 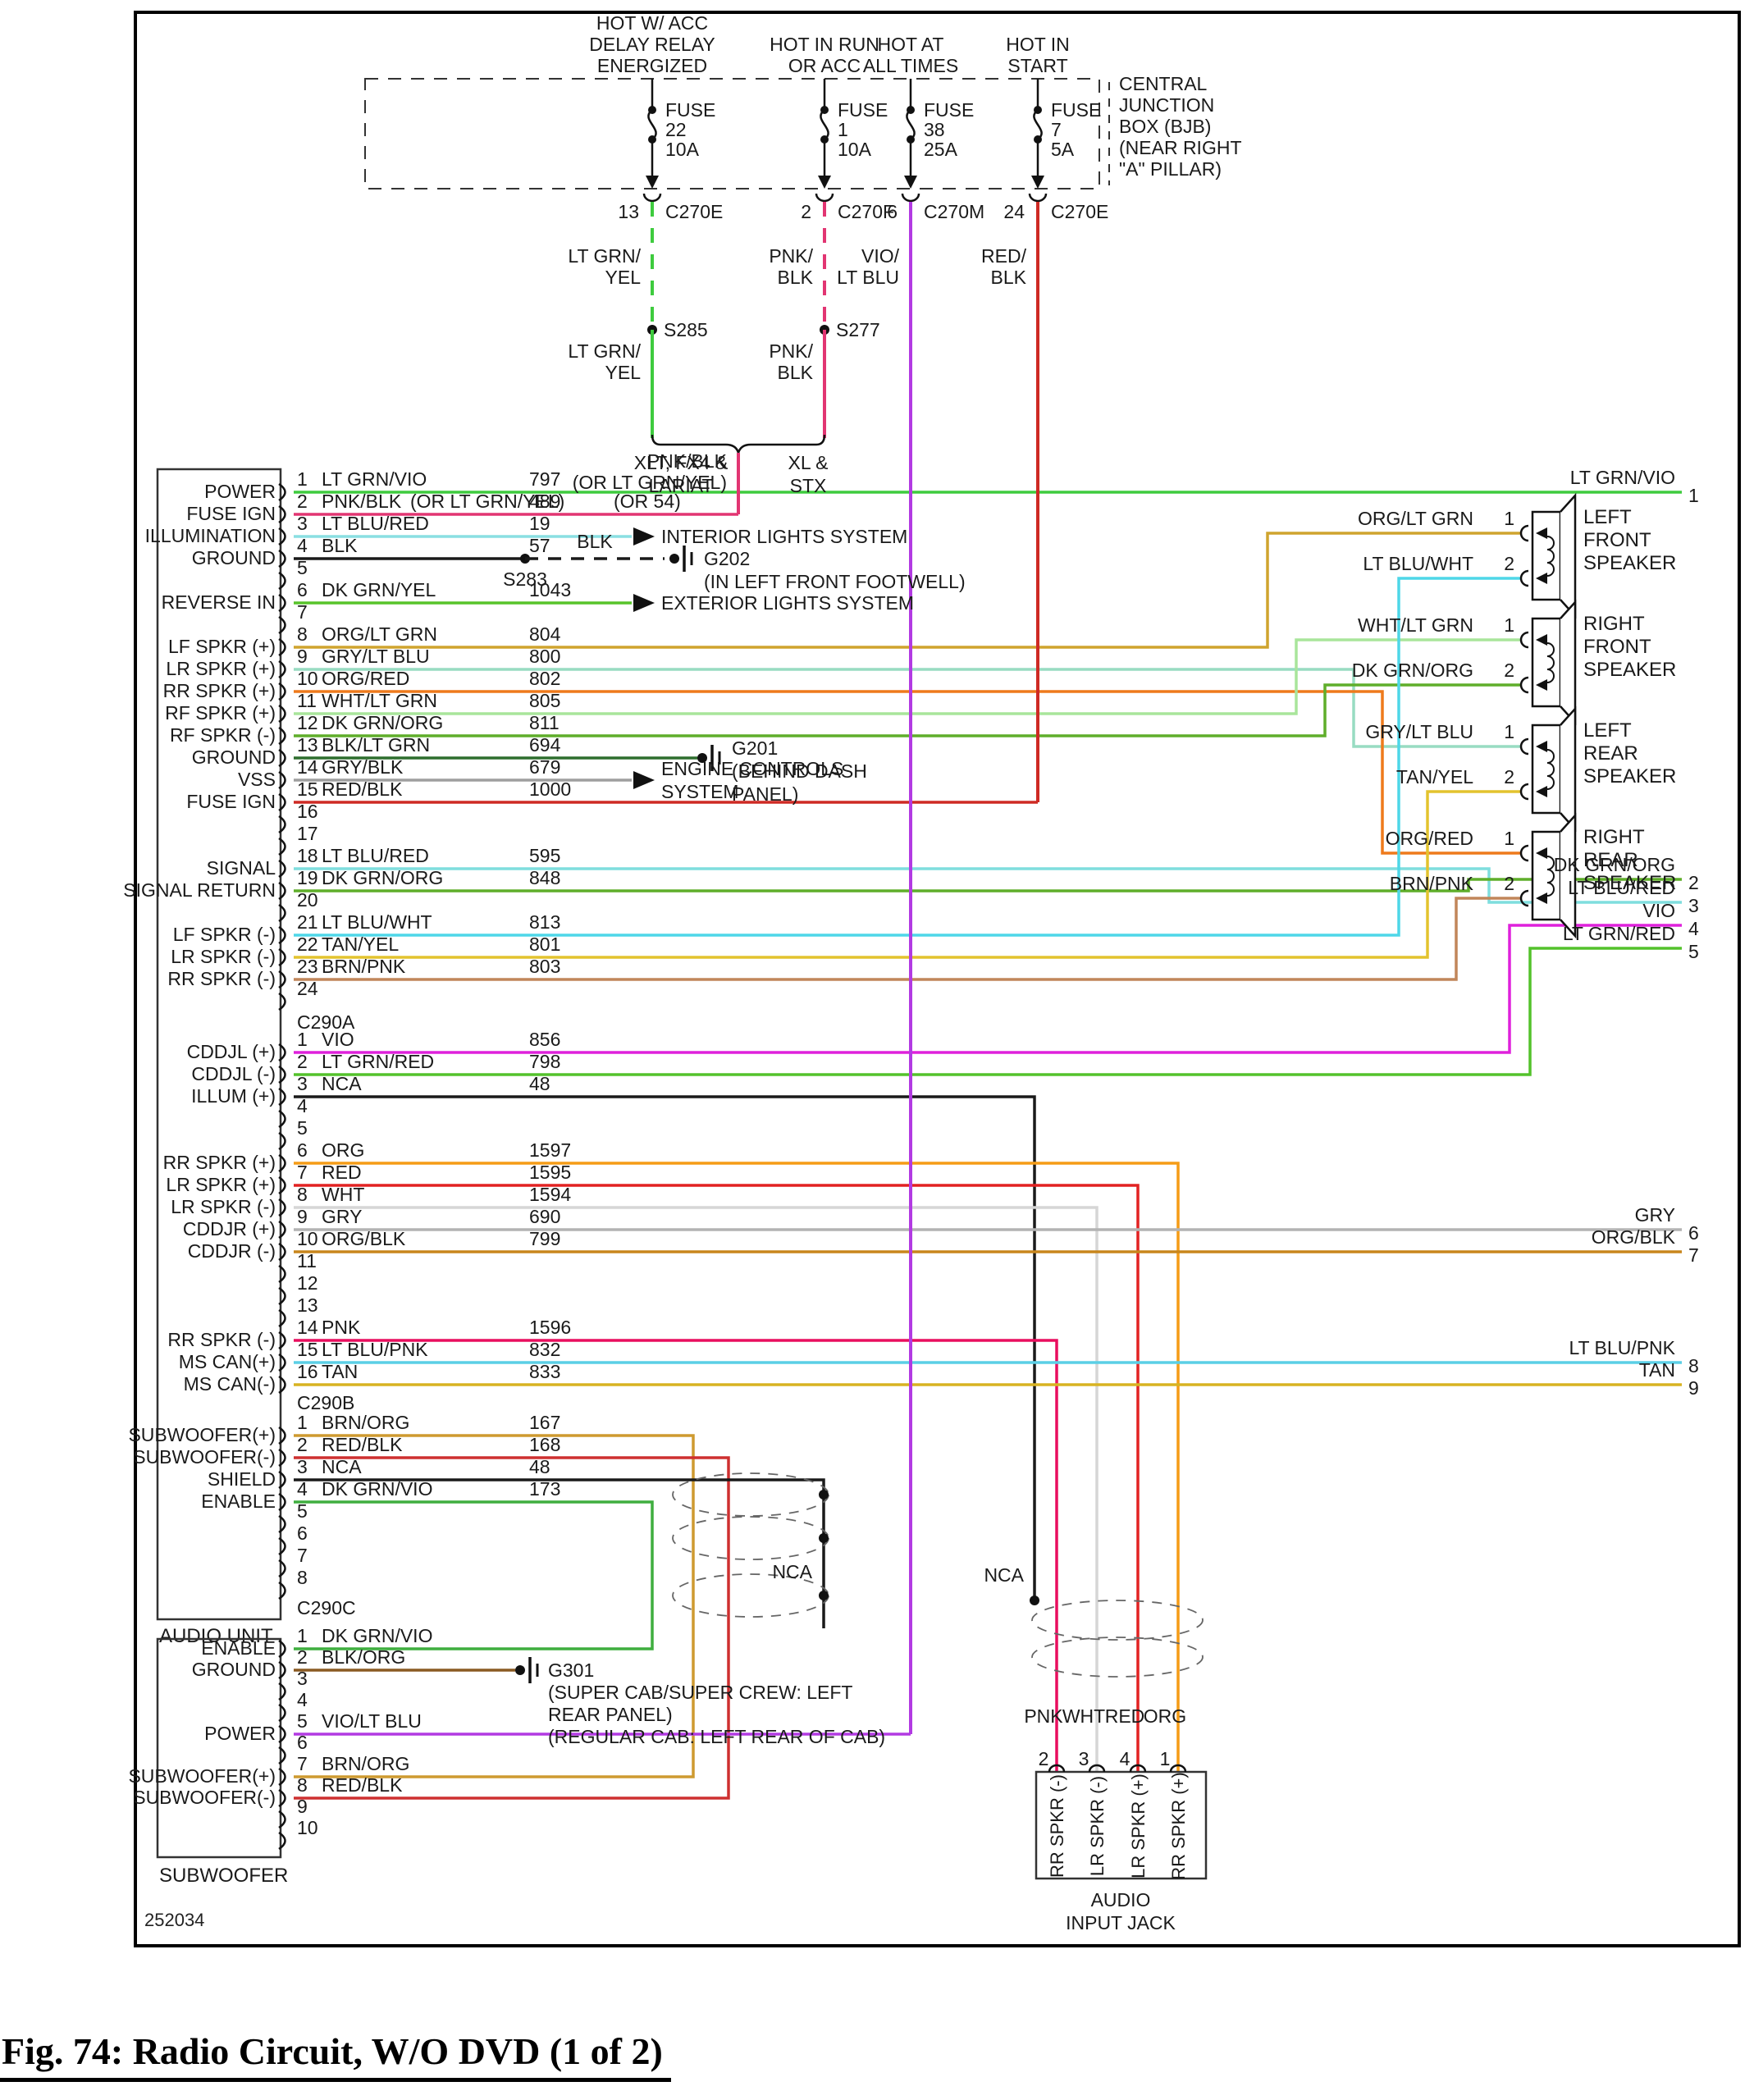 What do you see at coordinates (604, 351) in the screenshot?
I see `wire-color-label: LT GRN/` at bounding box center [604, 351].